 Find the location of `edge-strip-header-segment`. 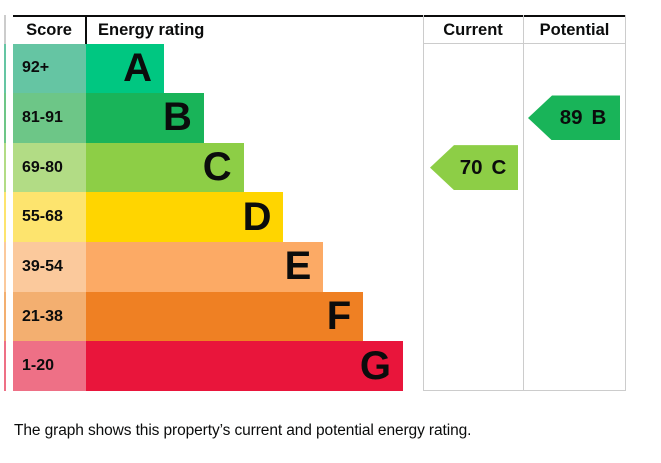

edge-strip-header-segment is located at coordinates (5, 29).